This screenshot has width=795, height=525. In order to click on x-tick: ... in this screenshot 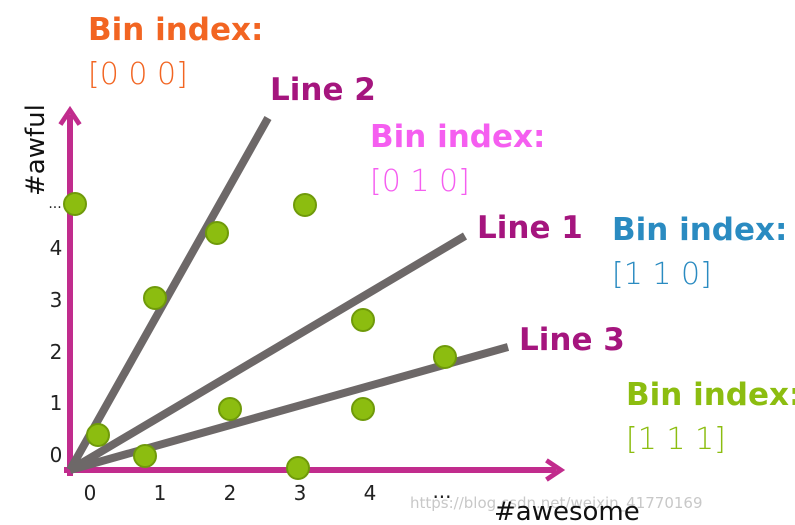, I will do `click(441, 491)`.